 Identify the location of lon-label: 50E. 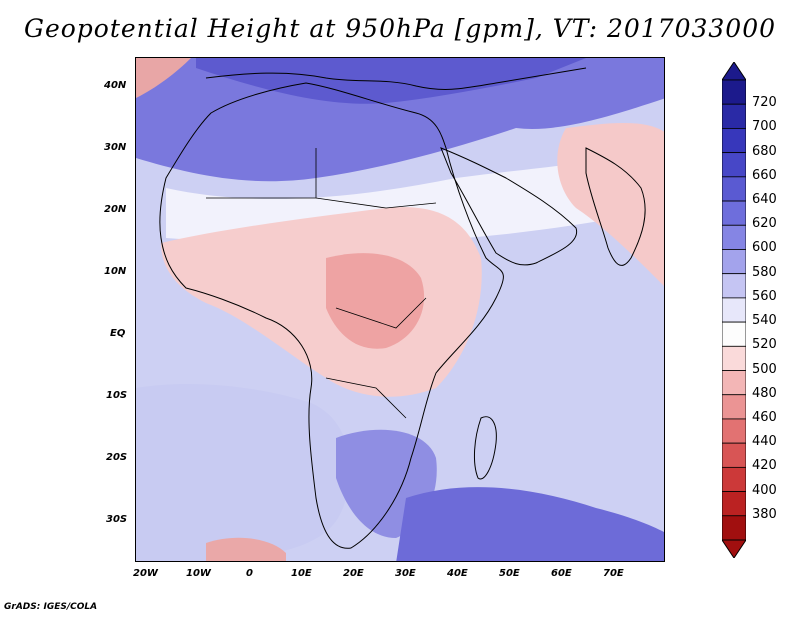
(509, 573).